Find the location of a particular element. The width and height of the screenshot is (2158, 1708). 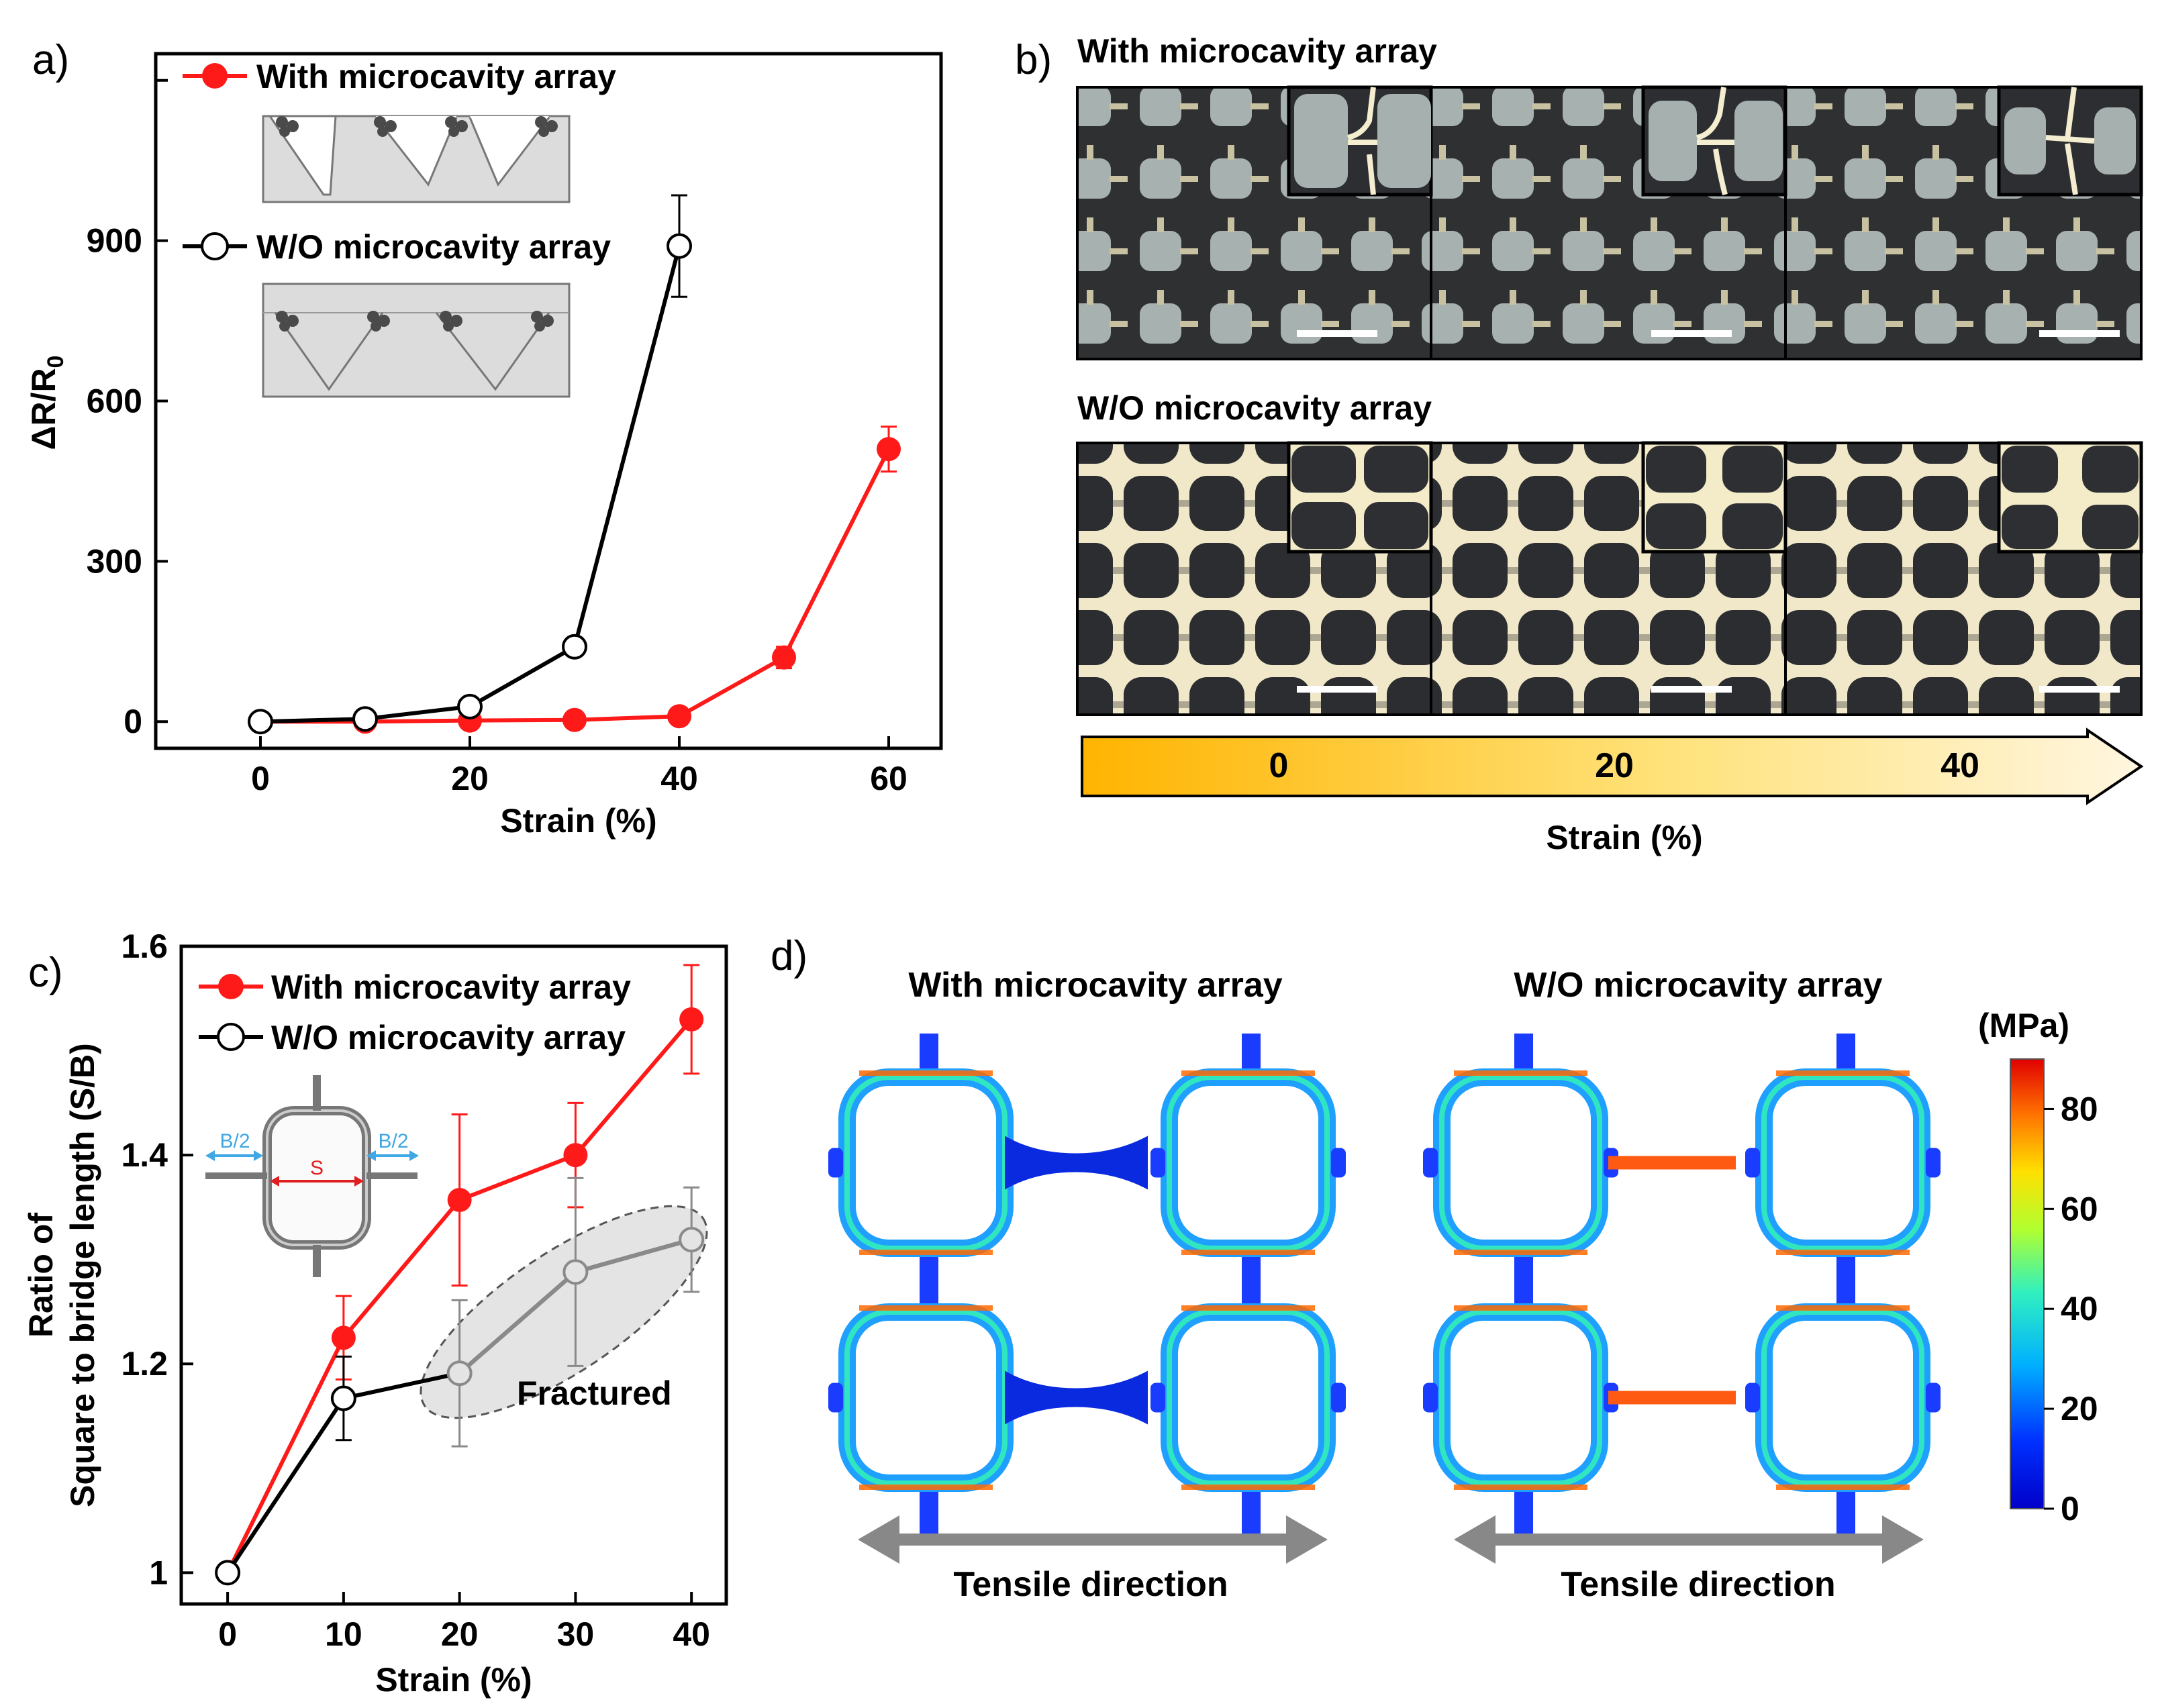

colorbar-tick-label: 20 is located at coordinates (2079, 1408).